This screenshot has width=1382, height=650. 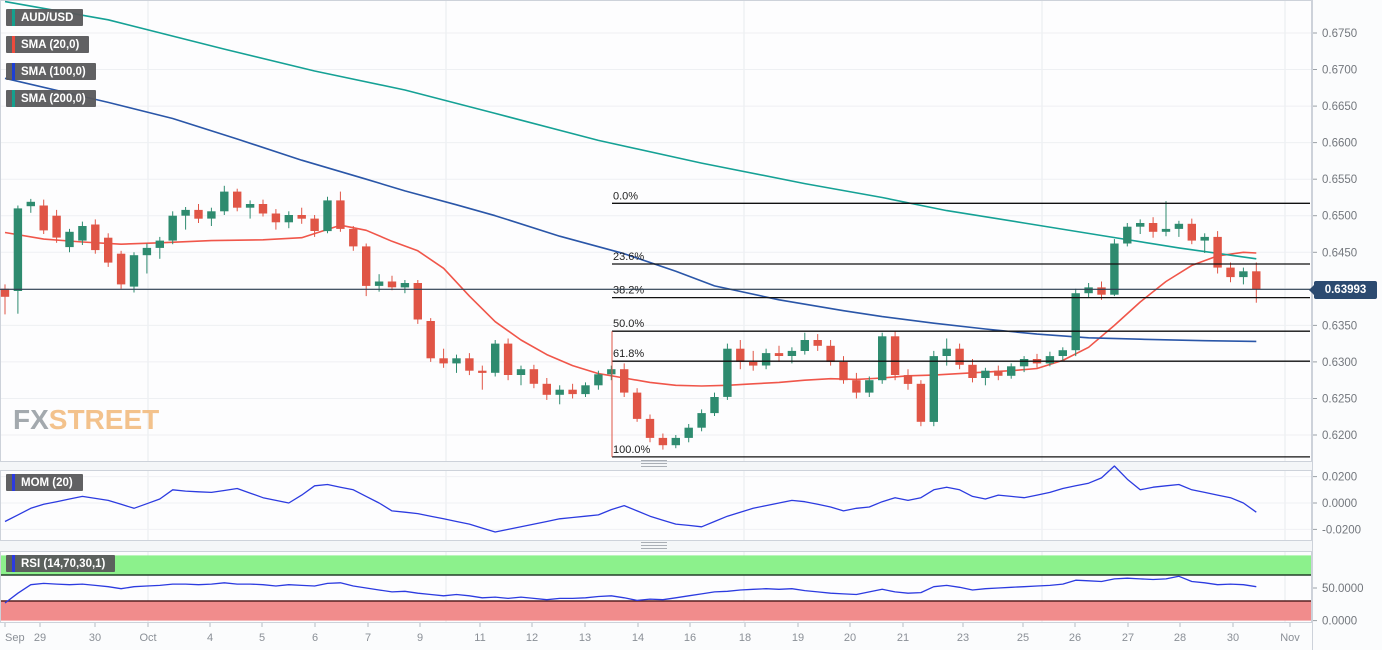 I want to click on svg-text: 0.6450, so click(x=1339, y=253).